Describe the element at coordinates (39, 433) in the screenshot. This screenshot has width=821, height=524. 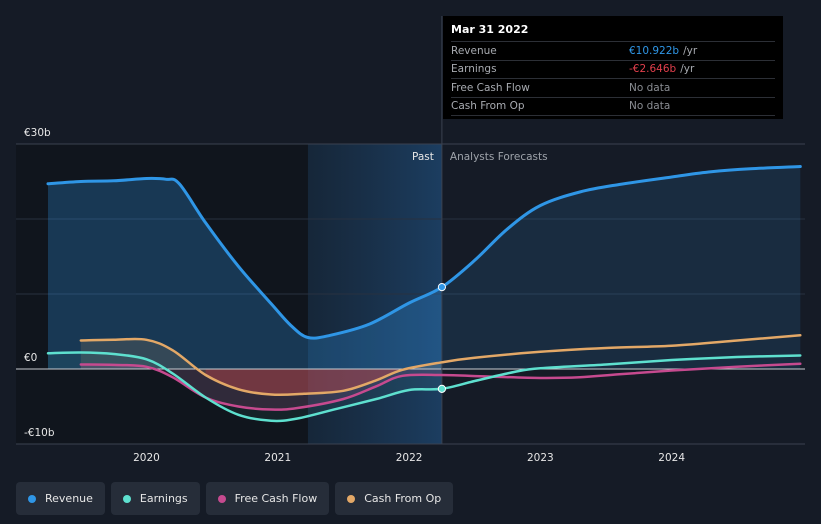
I see `y-tick-label: -€10b` at that location.